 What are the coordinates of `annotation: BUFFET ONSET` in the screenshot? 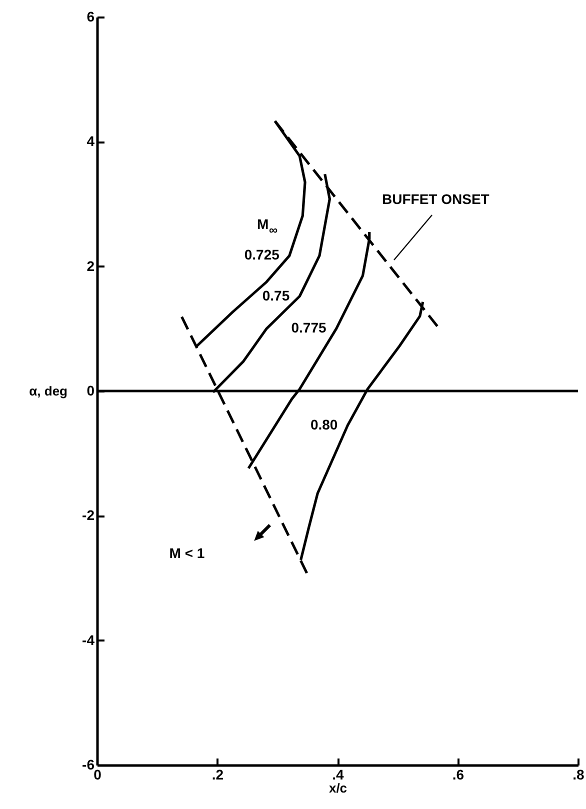 It's located at (436, 199).